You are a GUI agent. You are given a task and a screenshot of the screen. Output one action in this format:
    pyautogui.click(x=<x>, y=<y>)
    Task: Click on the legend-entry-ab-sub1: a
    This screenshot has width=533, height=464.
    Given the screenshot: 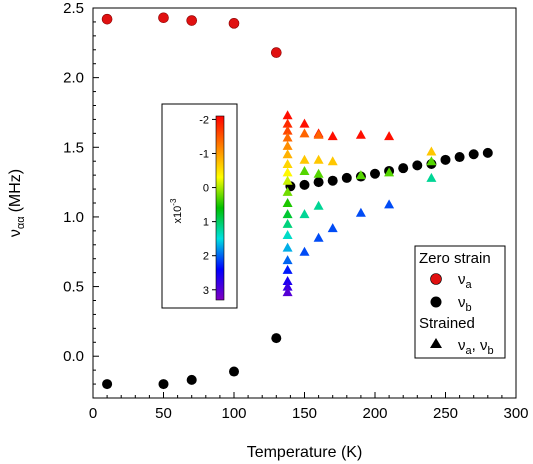 What is the action you would take?
    pyautogui.click(x=469, y=351)
    